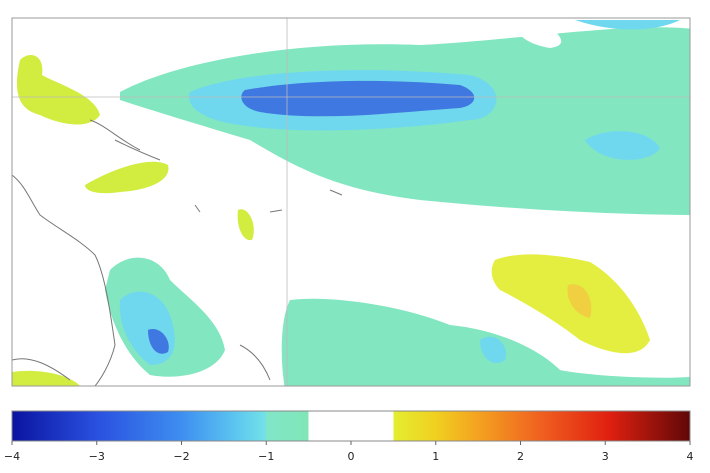 This screenshot has height=473, width=710. Describe the element at coordinates (351, 426) in the screenshot. I see `colorbar` at that location.